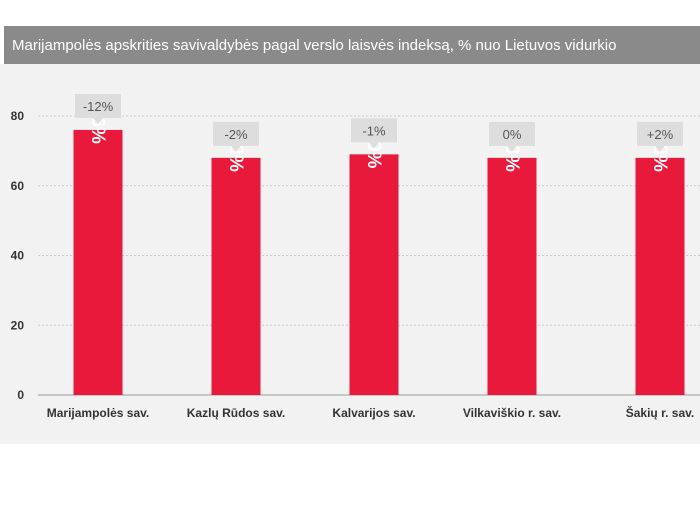 The image size is (700, 522). I want to click on change-label: -1%, so click(374, 130).